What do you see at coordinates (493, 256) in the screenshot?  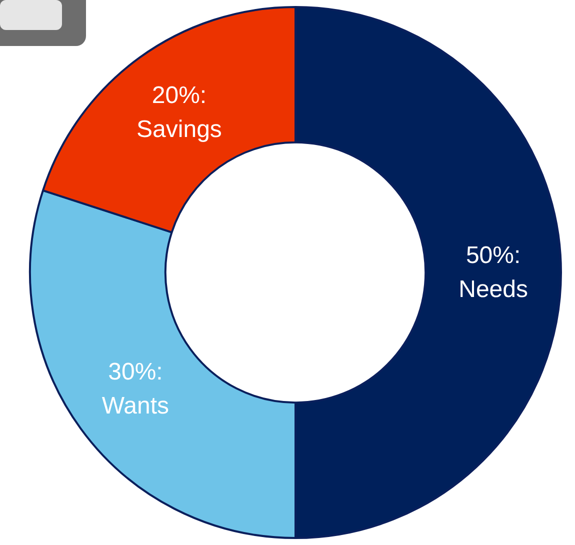 I see `data-label: 50%:` at bounding box center [493, 256].